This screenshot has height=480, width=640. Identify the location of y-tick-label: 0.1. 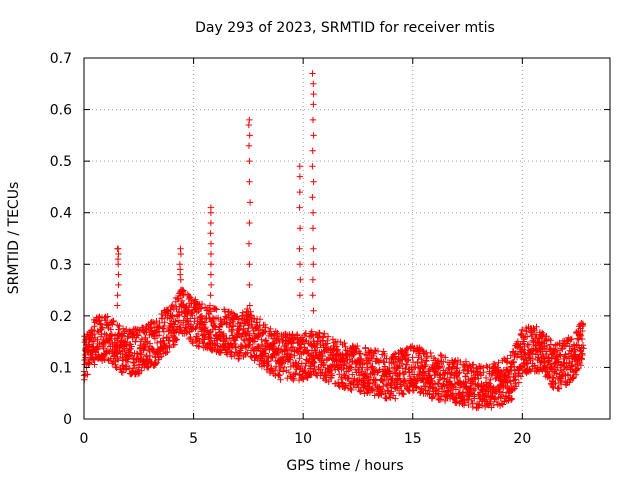
(61, 368).